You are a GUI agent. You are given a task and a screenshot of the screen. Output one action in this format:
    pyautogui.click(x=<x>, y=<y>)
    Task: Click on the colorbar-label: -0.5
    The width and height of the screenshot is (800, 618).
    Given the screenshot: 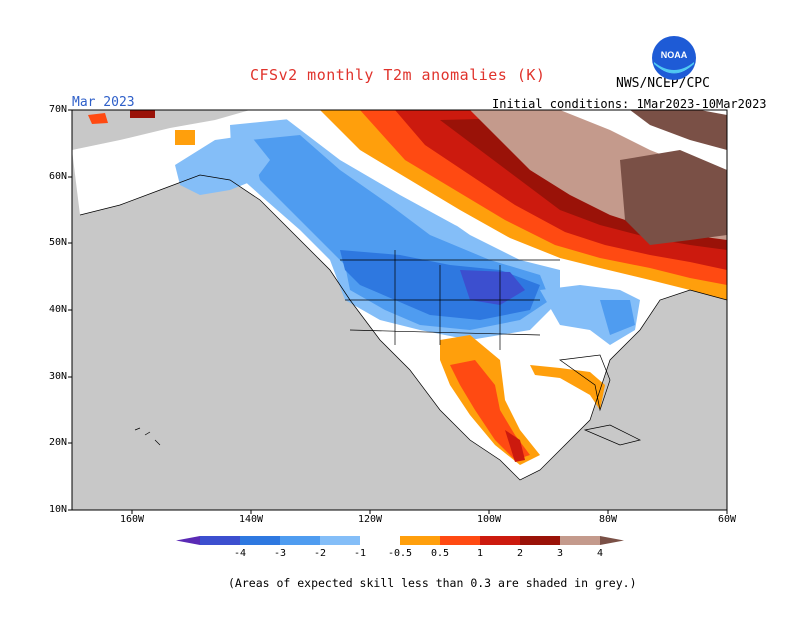 What is the action you would take?
    pyautogui.click(x=400, y=553)
    